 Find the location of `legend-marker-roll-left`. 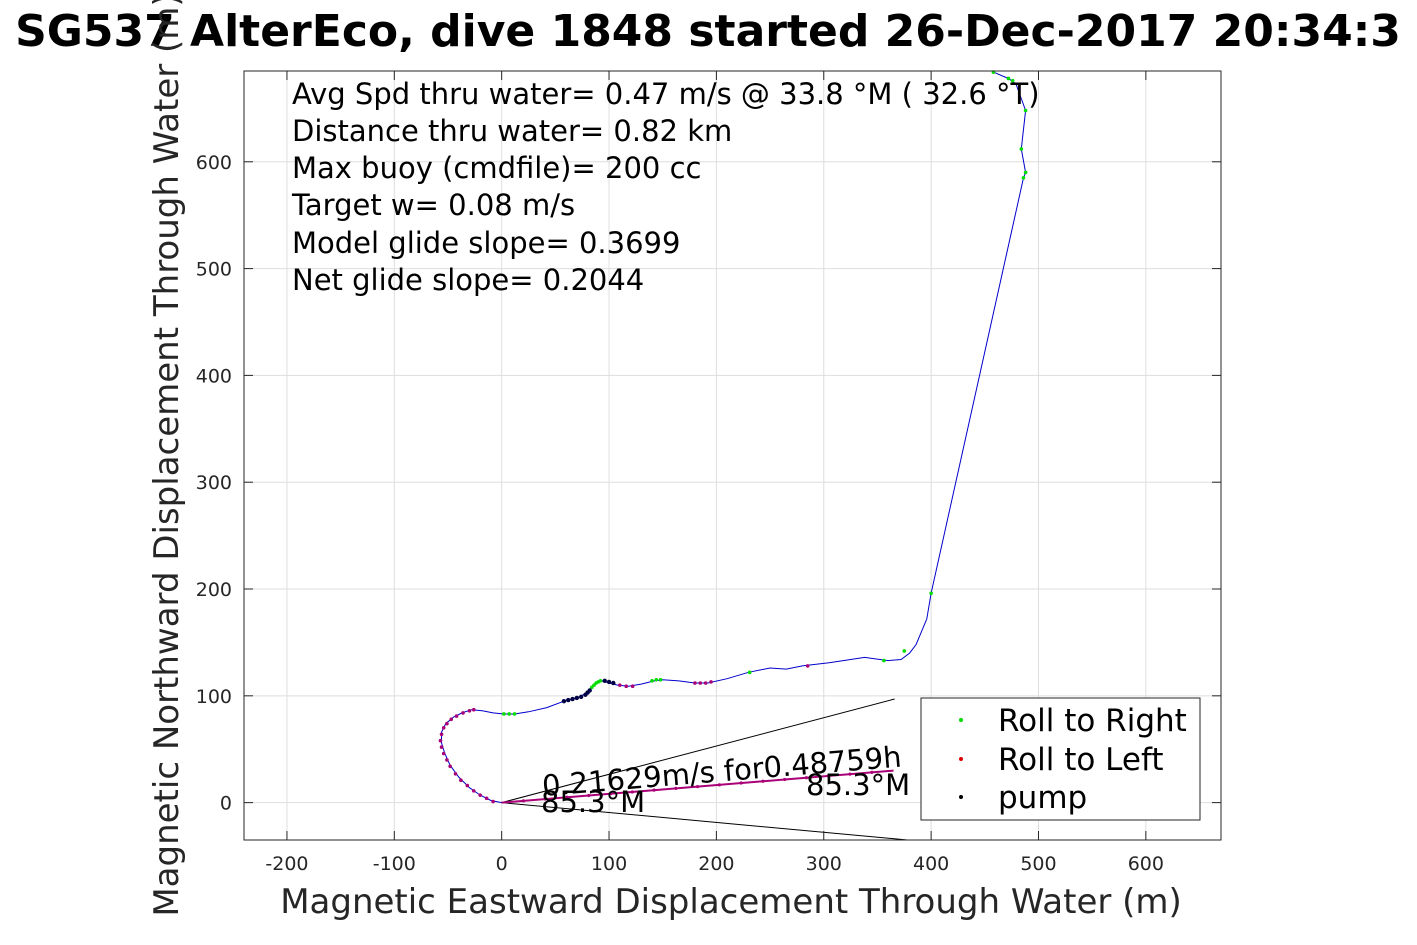

legend-marker-roll-left is located at coordinates (961, 759).